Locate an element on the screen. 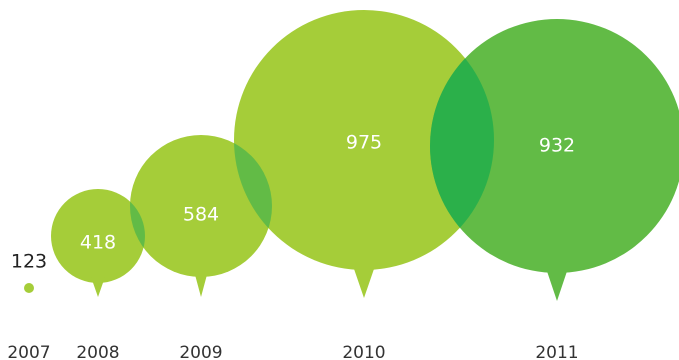  value-label-2007: 123 is located at coordinates (29, 262).